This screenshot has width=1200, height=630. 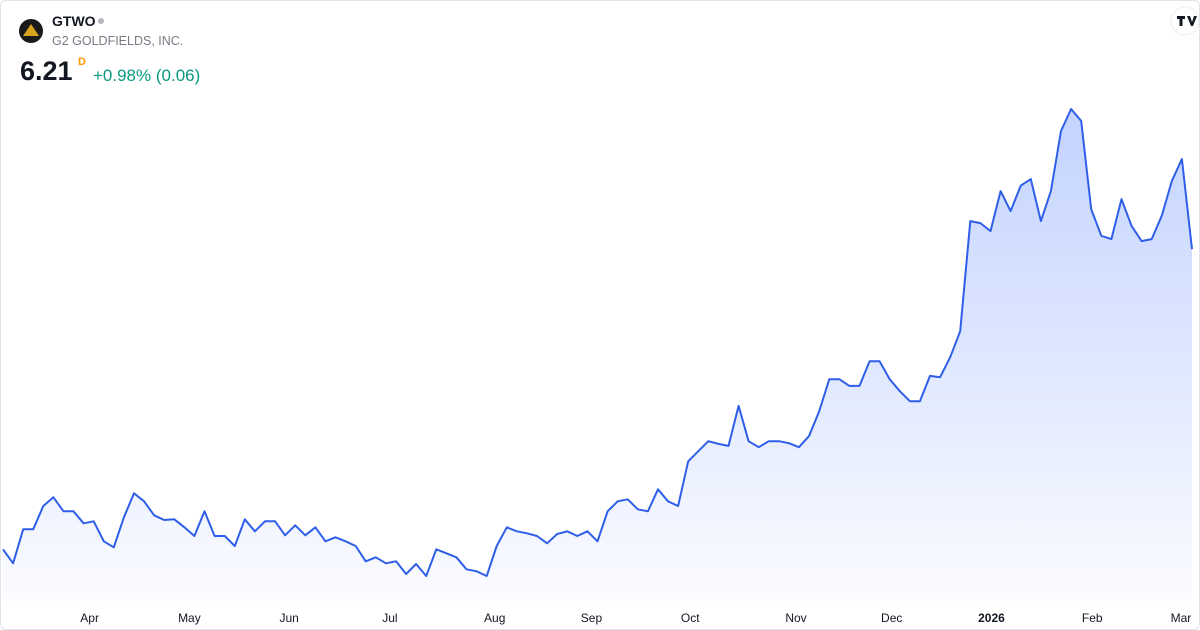 What do you see at coordinates (1184, 21) in the screenshot?
I see `tv-logo` at bounding box center [1184, 21].